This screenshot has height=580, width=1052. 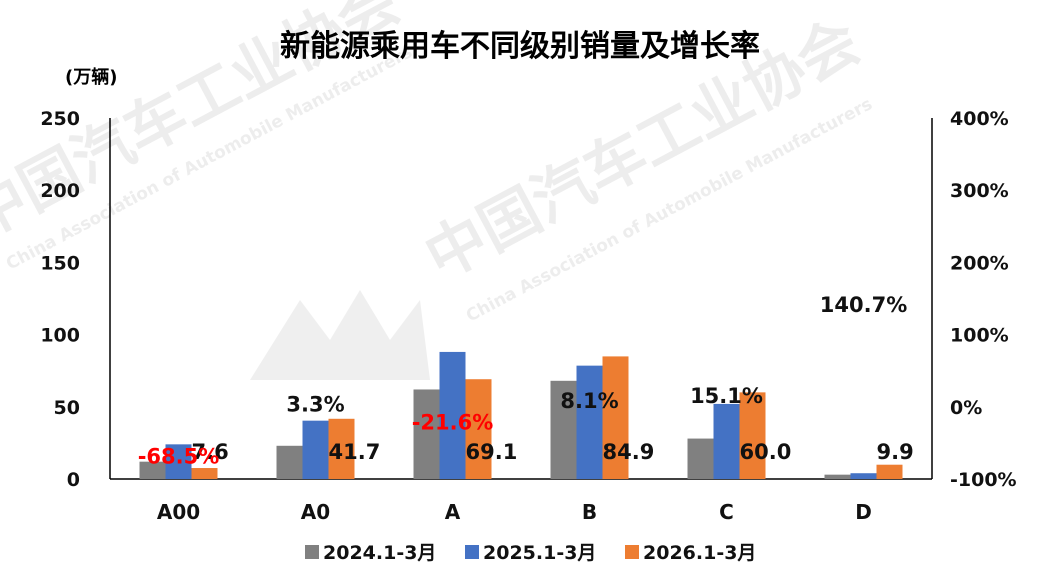 What do you see at coordinates (73, 480) in the screenshot?
I see `y-tick-label: 0` at bounding box center [73, 480].